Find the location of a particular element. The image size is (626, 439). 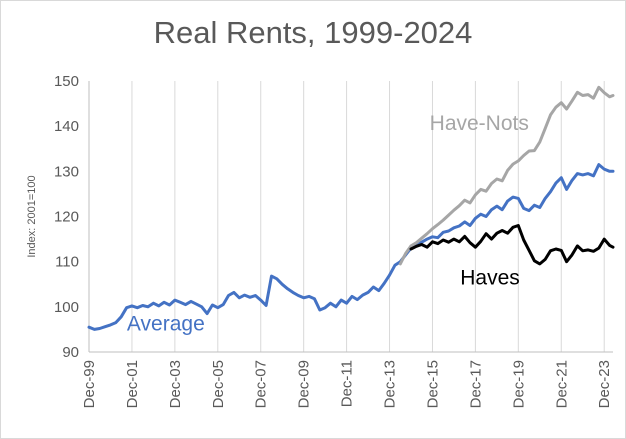

series-label-haves: Haves is located at coordinates (490, 278).